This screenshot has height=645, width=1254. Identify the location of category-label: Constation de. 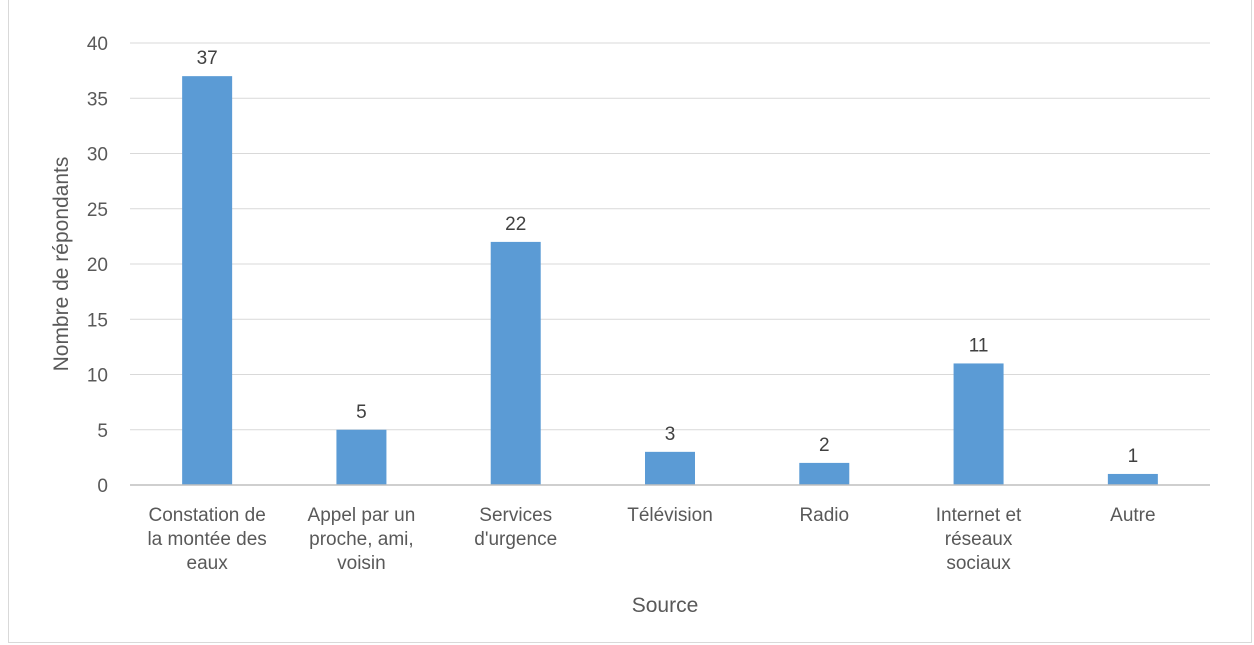
(207, 515).